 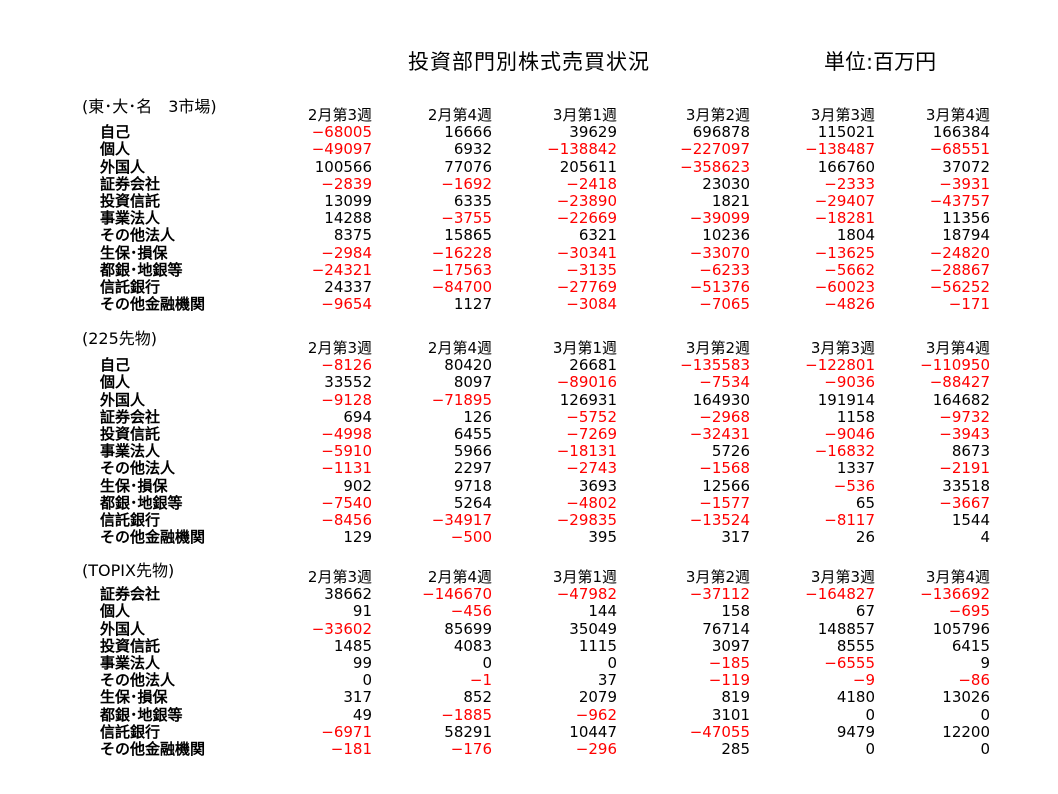 I want to click on value-cell: −47982, so click(x=586, y=594).